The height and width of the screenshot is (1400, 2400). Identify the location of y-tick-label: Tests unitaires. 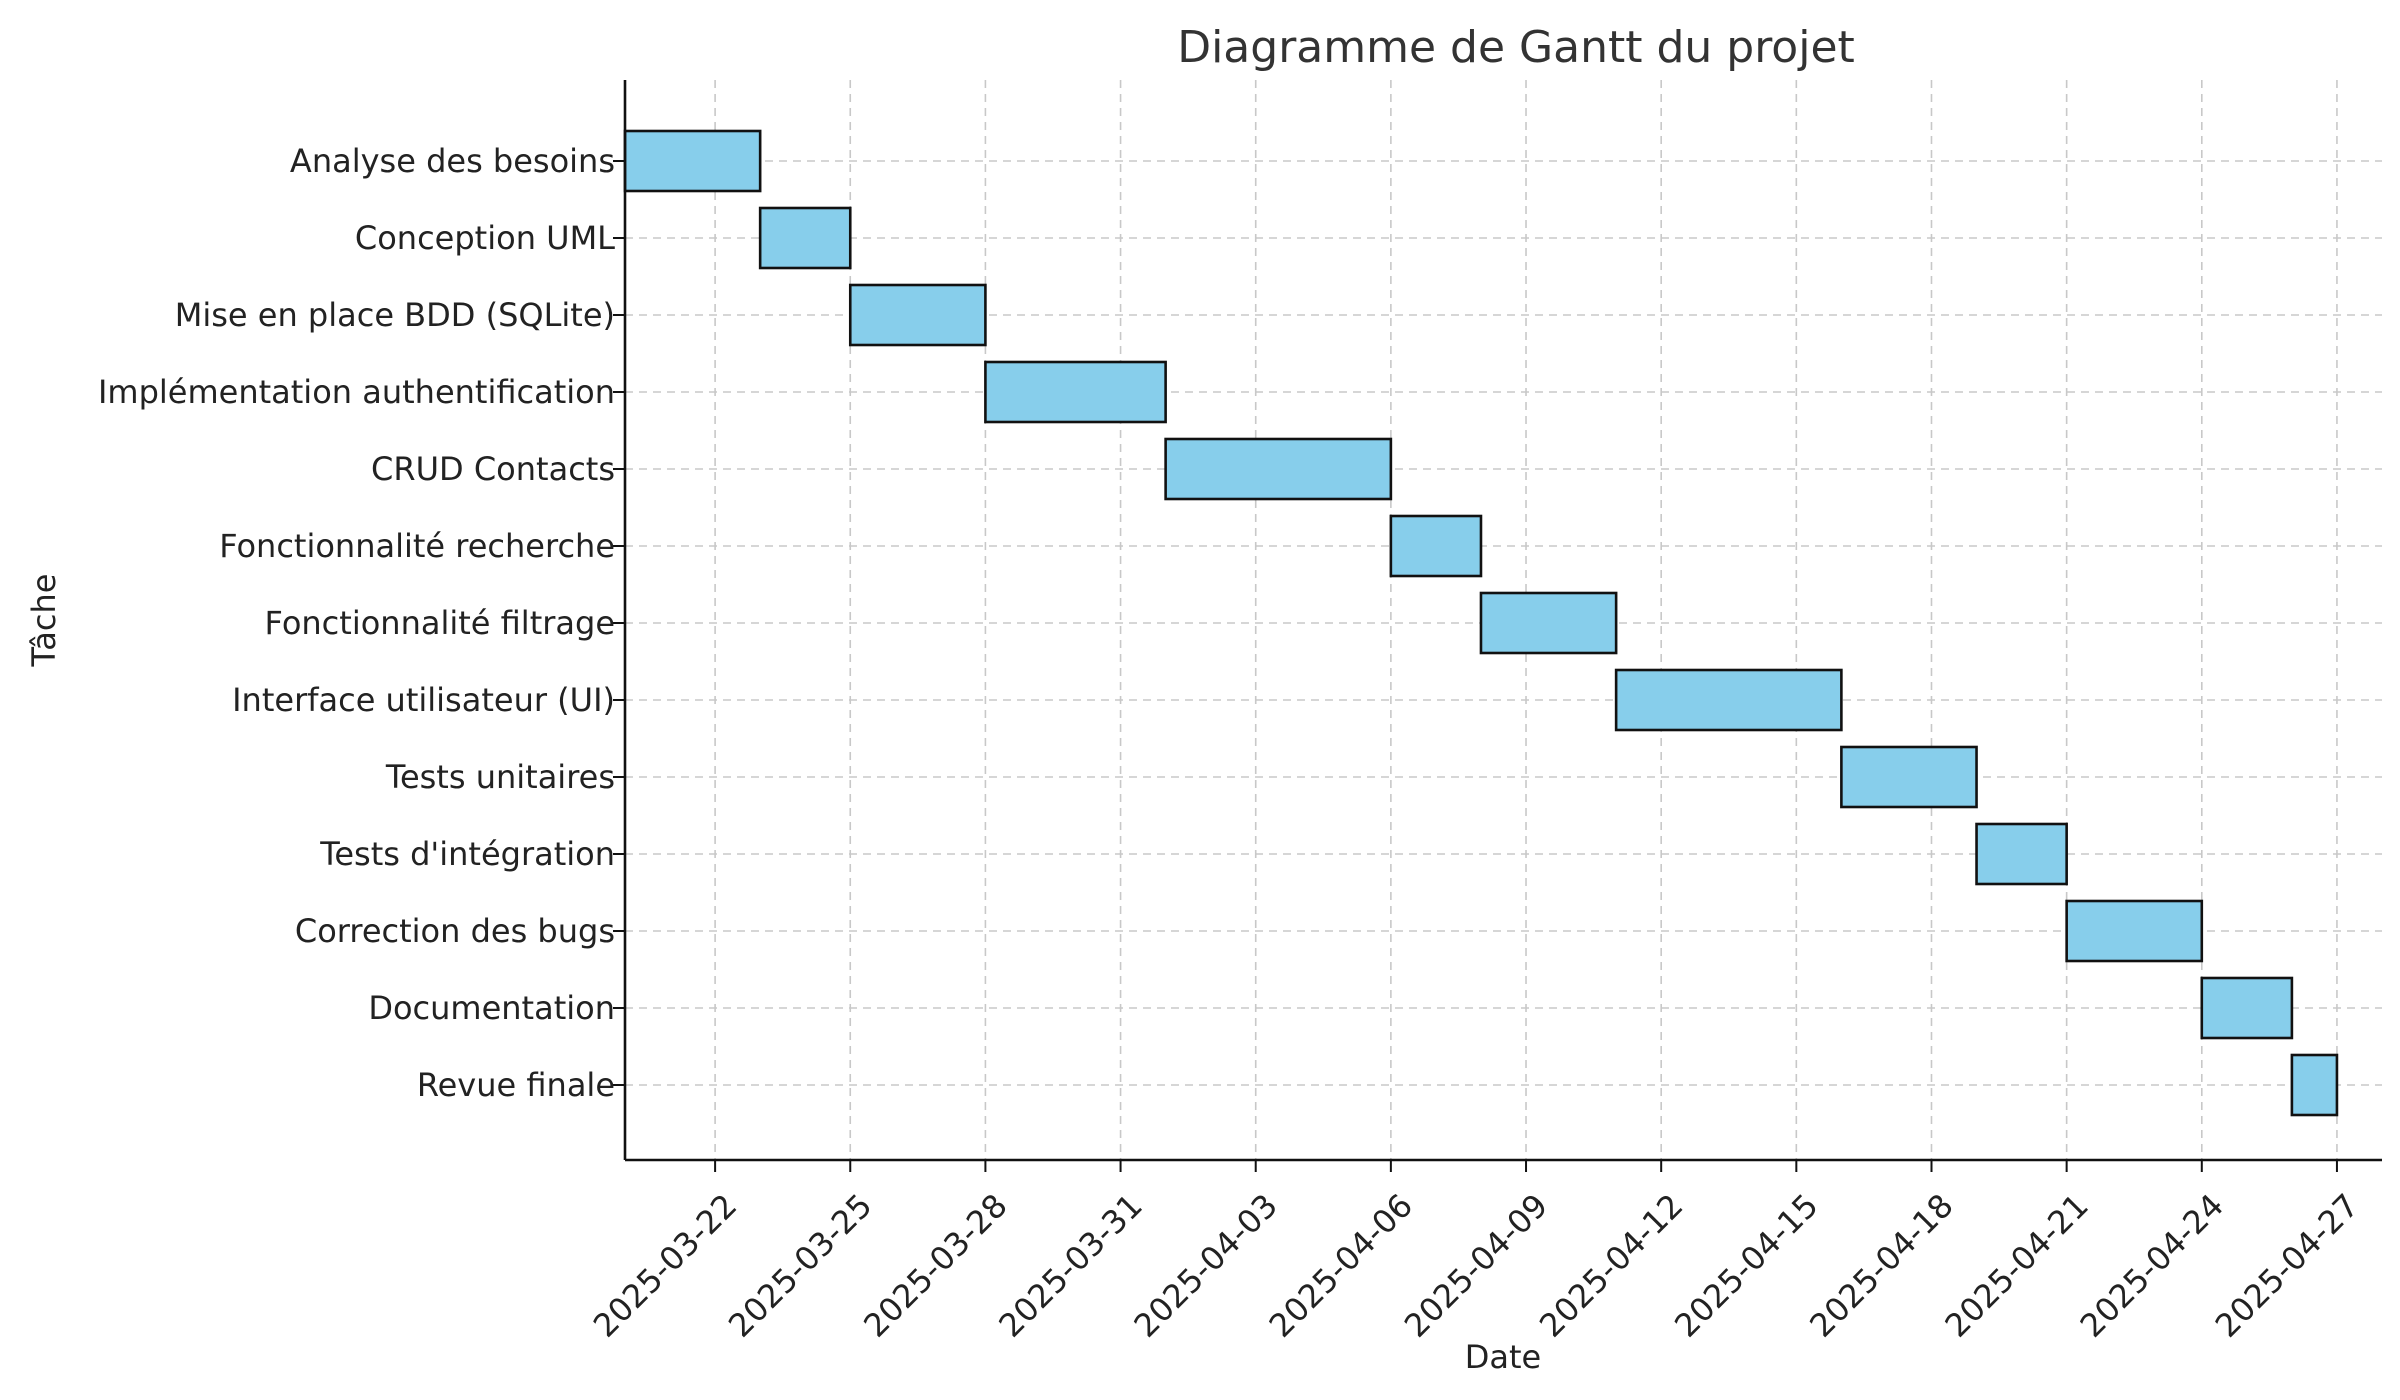
(500, 777).